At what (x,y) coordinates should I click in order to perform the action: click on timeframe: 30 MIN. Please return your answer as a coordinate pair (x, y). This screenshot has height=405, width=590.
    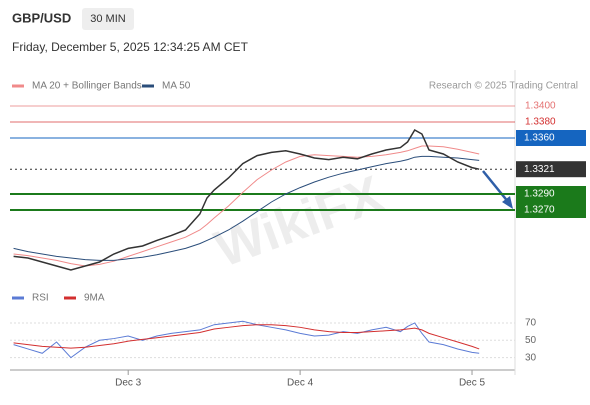
    Looking at the image, I should click on (108, 19).